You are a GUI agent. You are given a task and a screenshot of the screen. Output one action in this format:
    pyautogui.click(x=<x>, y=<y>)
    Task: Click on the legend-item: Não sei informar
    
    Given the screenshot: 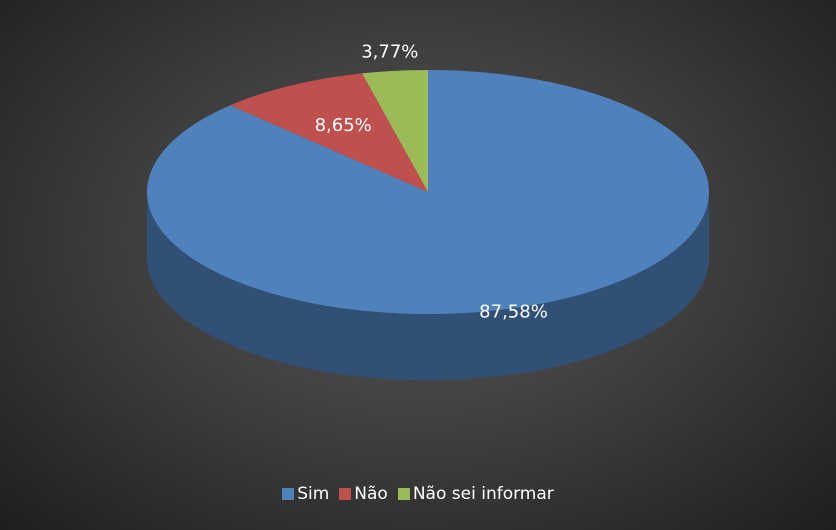 What is the action you would take?
    pyautogui.click(x=475, y=494)
    